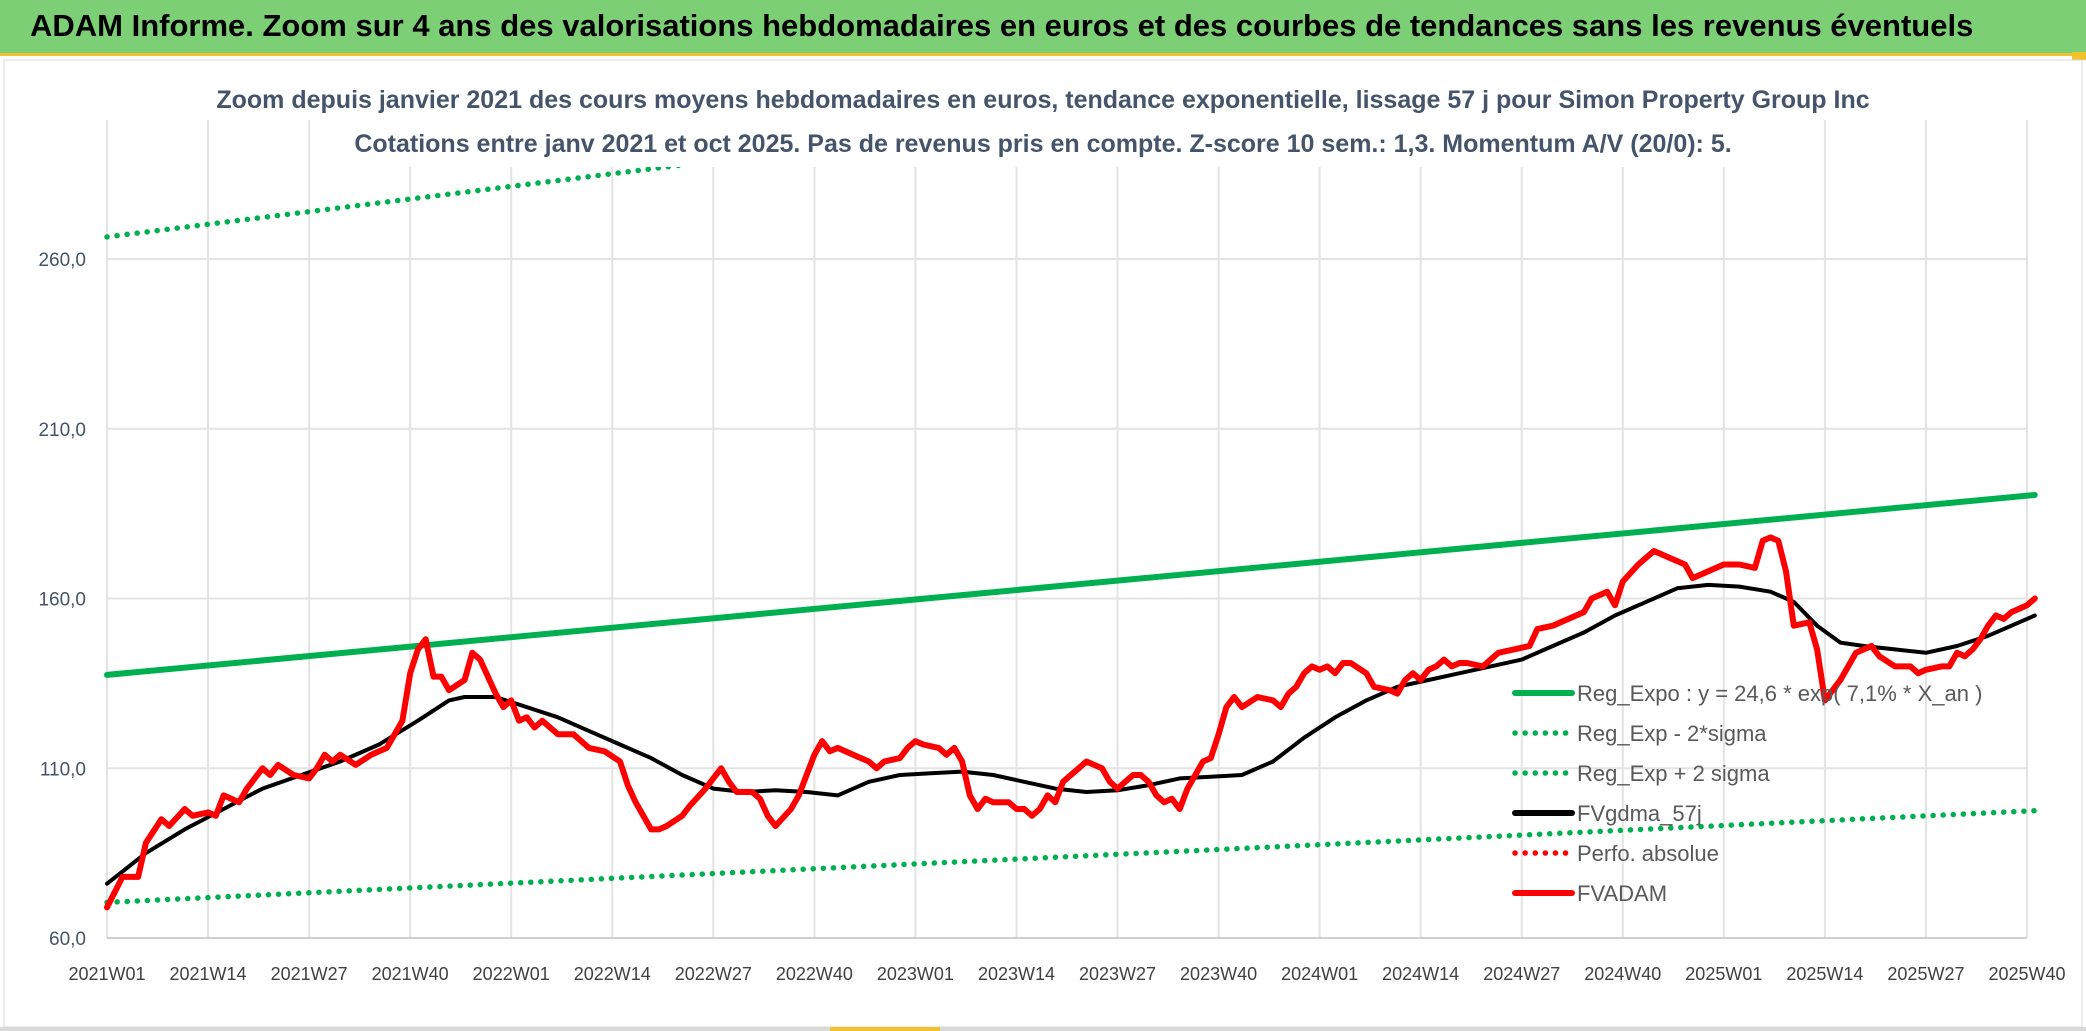 This screenshot has height=1031, width=2086. I want to click on x-tick-label: 2025W27, so click(1925, 974).